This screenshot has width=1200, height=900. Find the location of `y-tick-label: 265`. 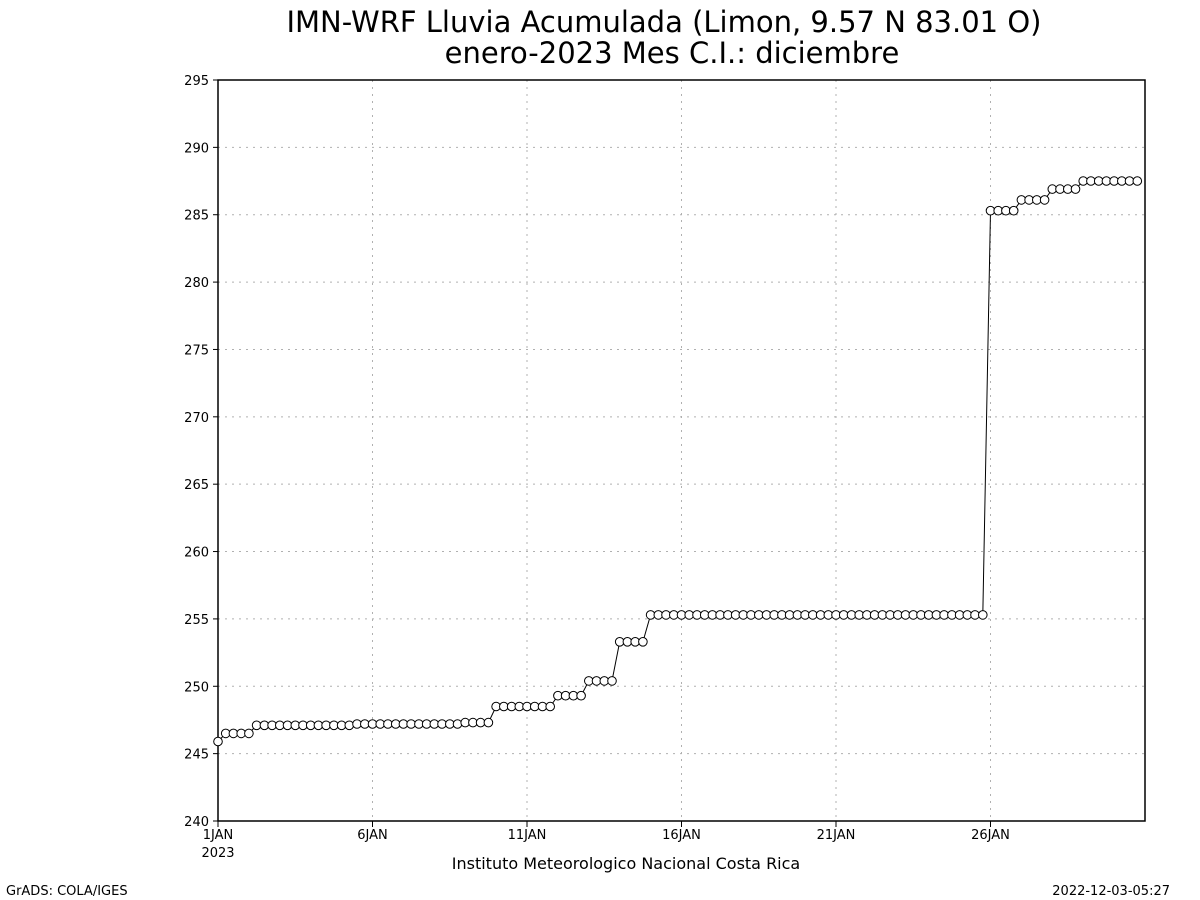

y-tick-label: 265 is located at coordinates (196, 485).